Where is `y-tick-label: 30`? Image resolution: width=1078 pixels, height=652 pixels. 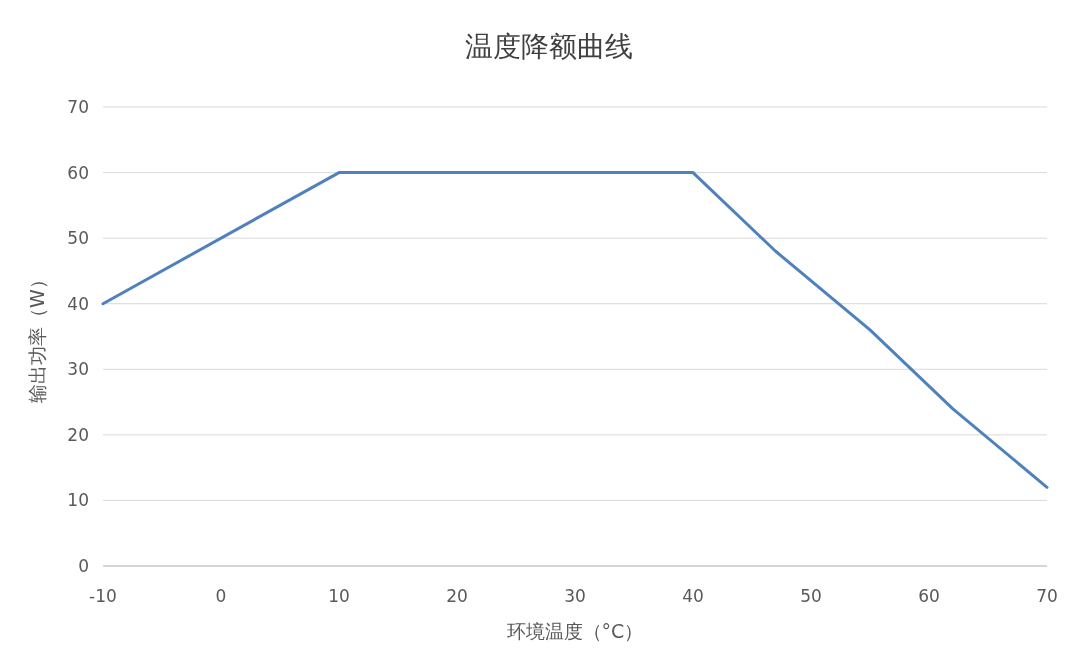
y-tick-label: 30 is located at coordinates (78, 369).